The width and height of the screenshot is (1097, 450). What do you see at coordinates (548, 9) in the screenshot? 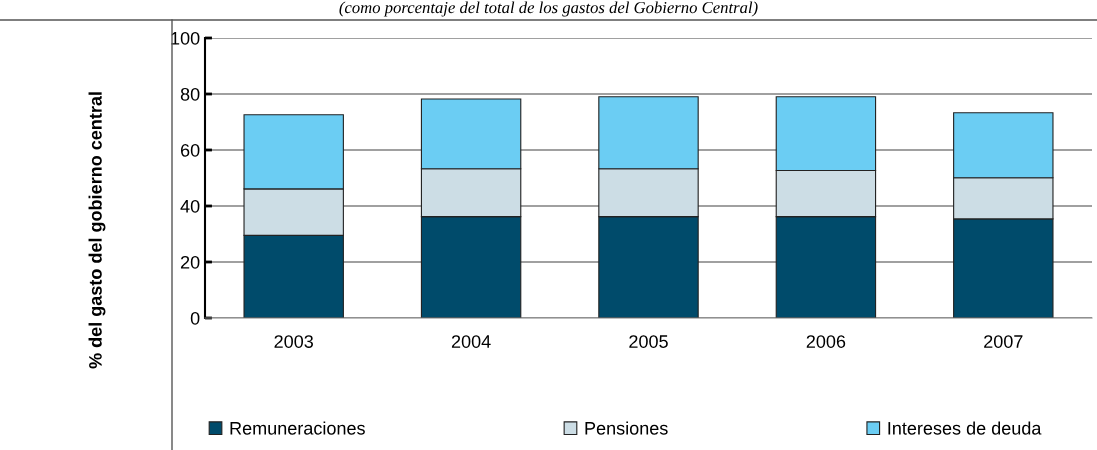
I see `chart-subtitle: (como porcentaje del total de los gastos del Gobierno Central)` at bounding box center [548, 9].